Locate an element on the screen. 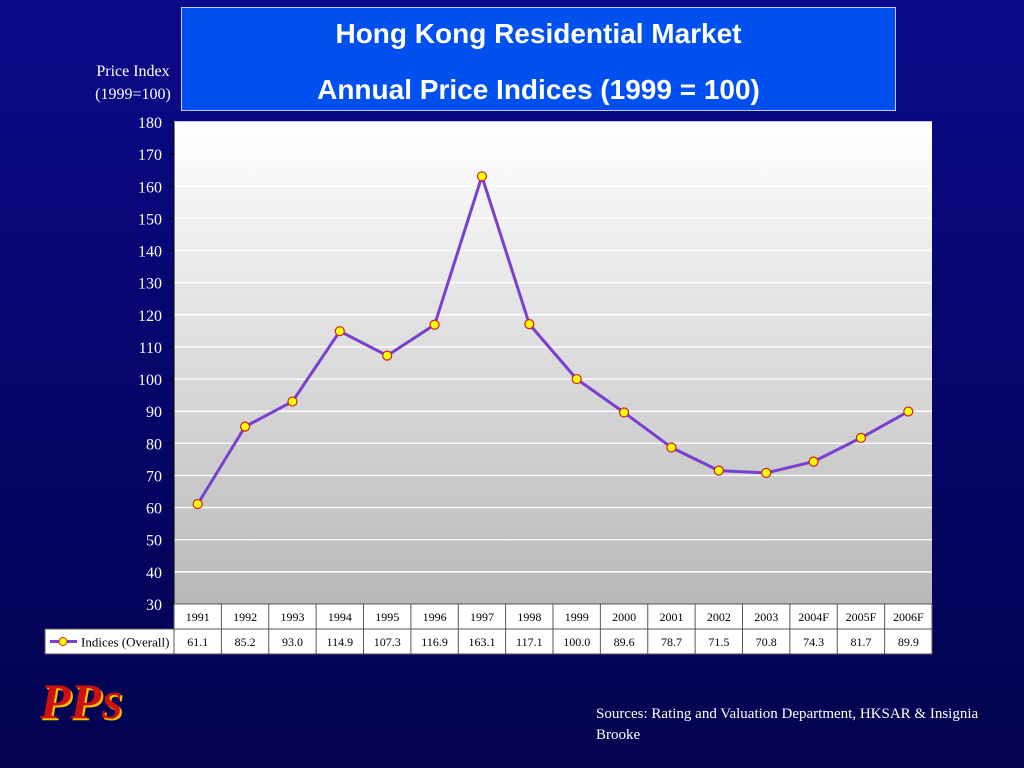 The image size is (1024, 768). data-label: 117.1 is located at coordinates (529, 642).